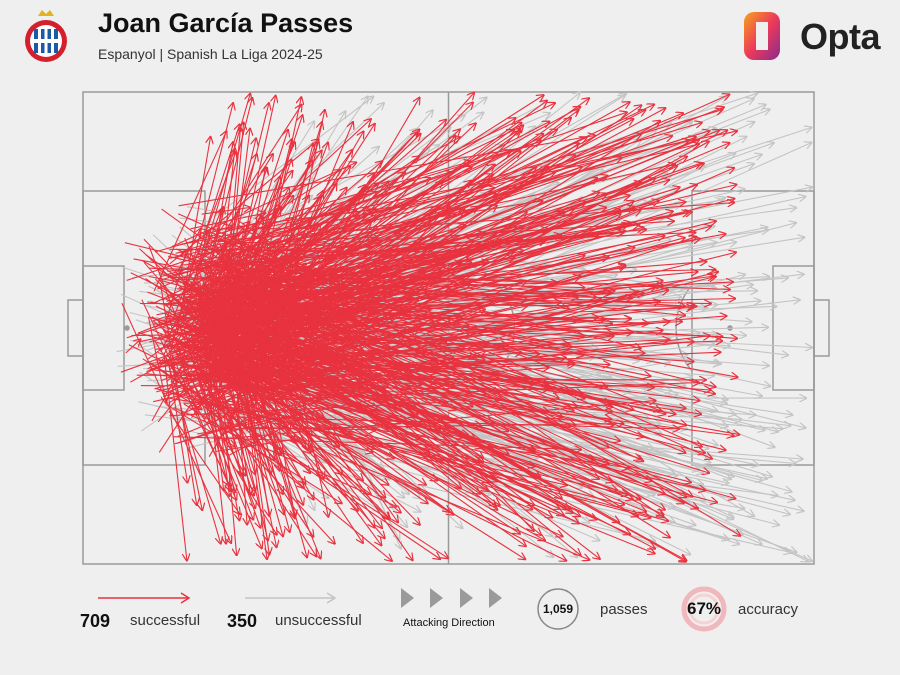 The height and width of the screenshot is (675, 900). Describe the element at coordinates (449, 623) in the screenshot. I see `attacking-direction-label: Attacking Direction` at that location.